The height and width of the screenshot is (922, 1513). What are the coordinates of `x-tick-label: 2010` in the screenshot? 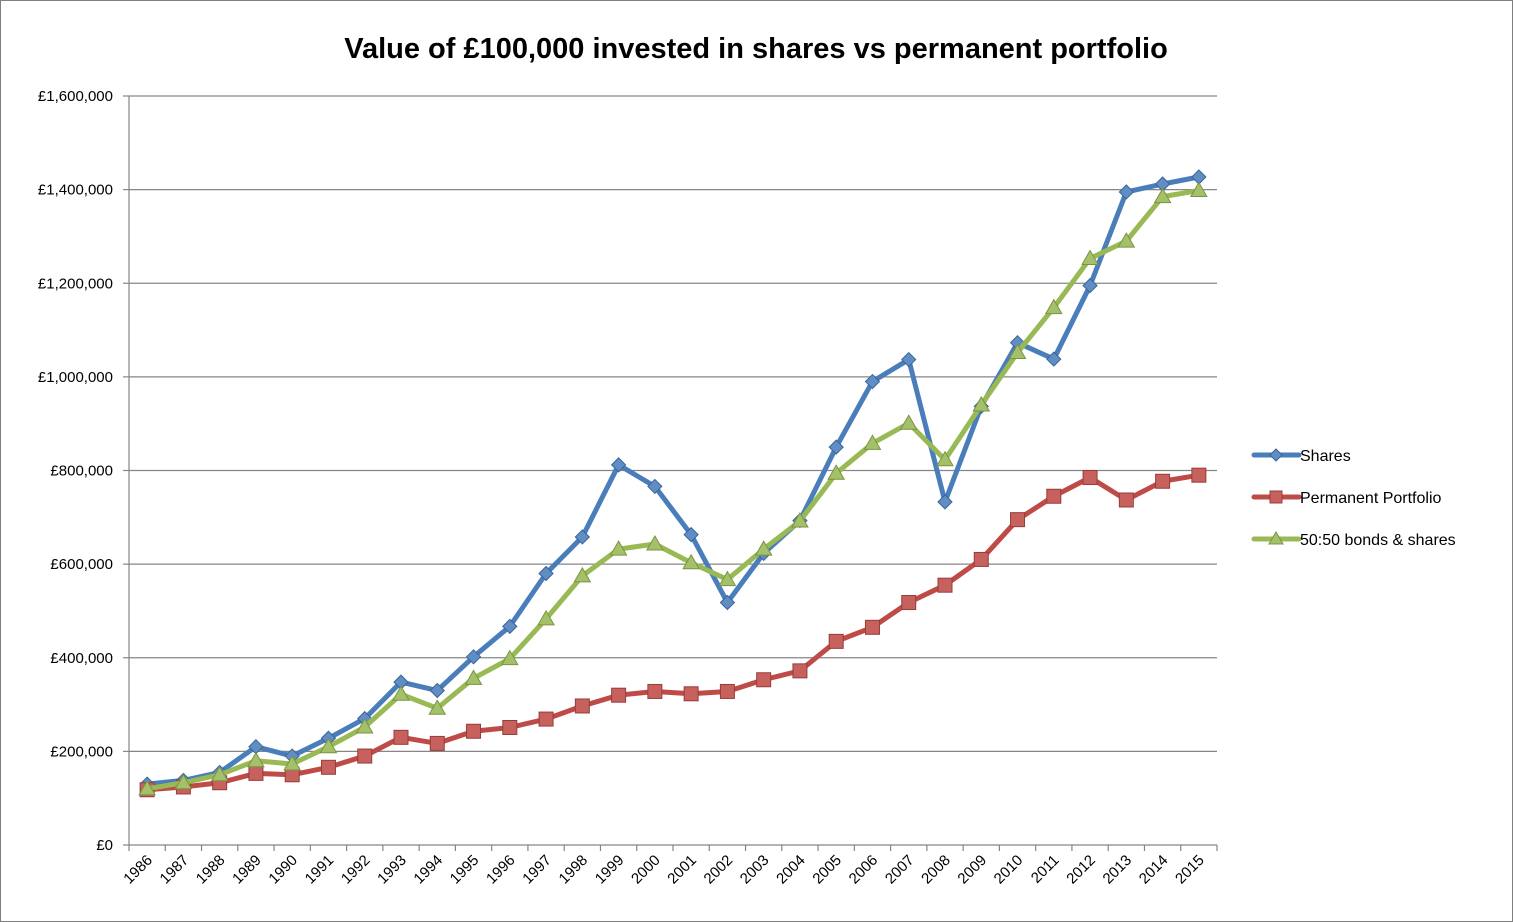 It's located at (1009, 870).